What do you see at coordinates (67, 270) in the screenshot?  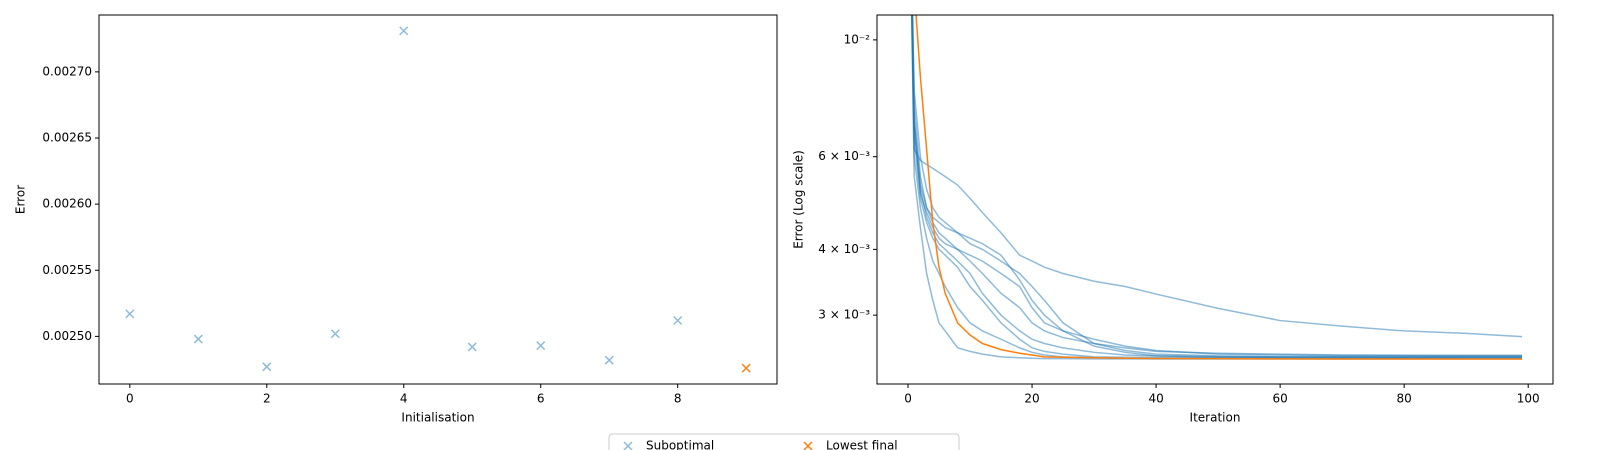 I see `y-tick-label: 0.00255` at bounding box center [67, 270].